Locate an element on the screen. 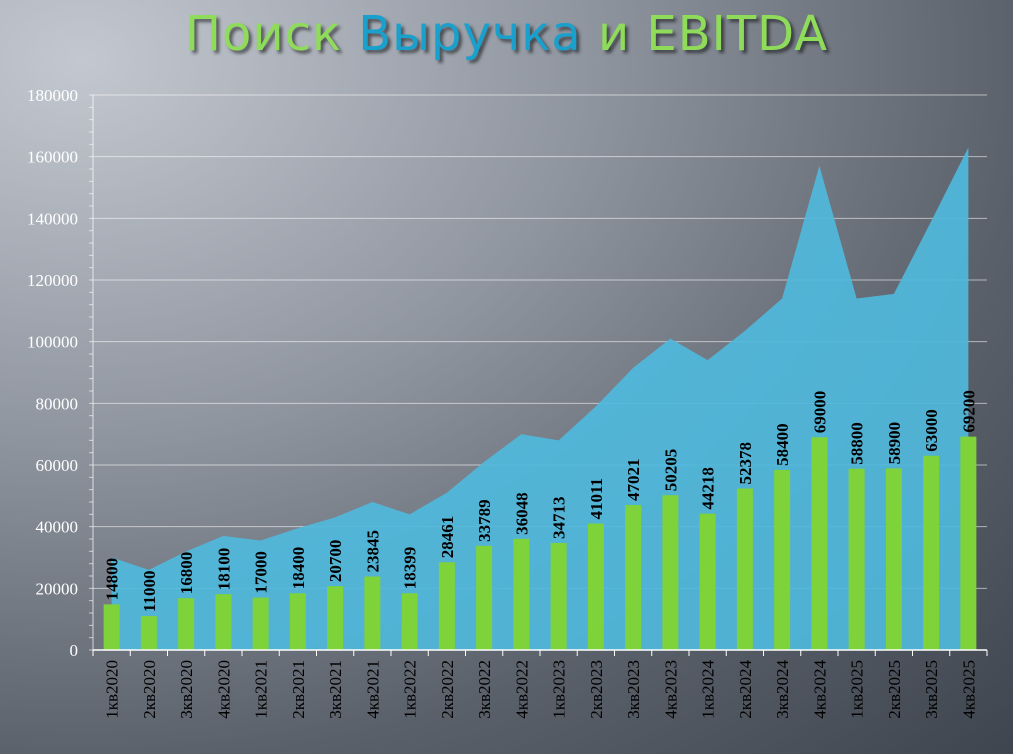 The height and width of the screenshot is (754, 1013). title-part-2: Выручка is located at coordinates (470, 34).